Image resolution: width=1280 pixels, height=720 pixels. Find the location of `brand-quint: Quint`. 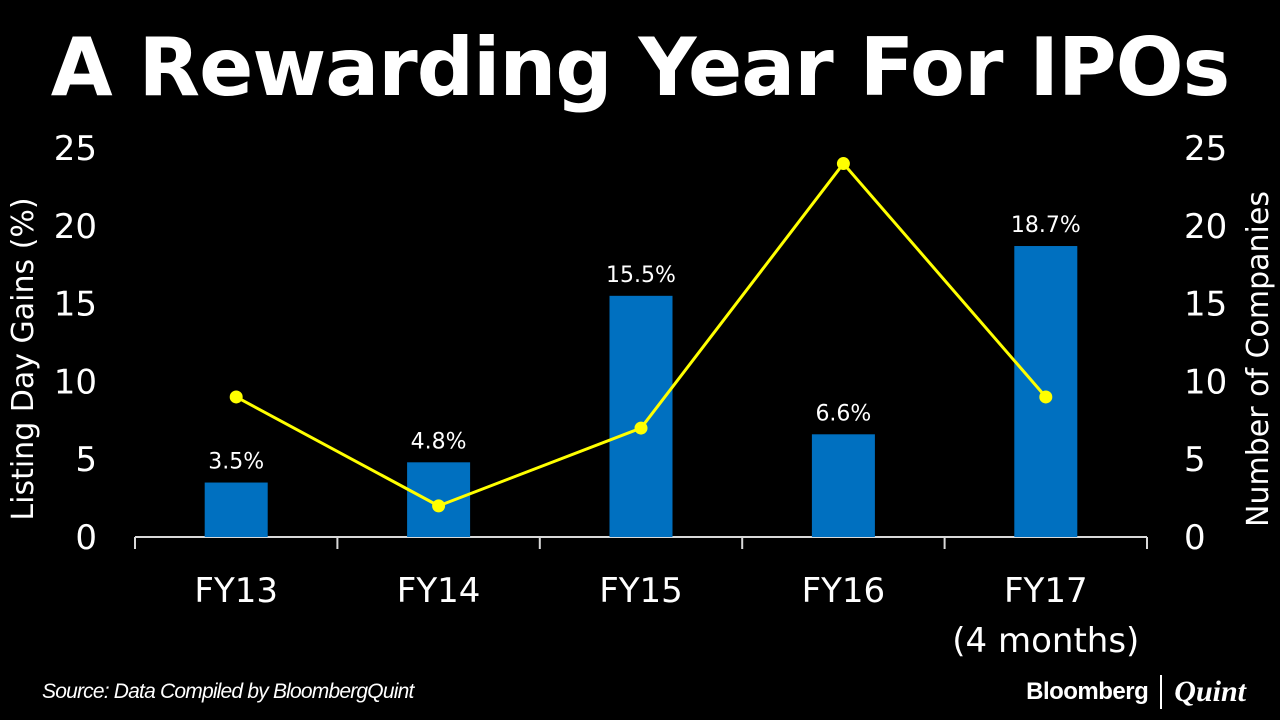

brand-quint: Quint is located at coordinates (1210, 691).